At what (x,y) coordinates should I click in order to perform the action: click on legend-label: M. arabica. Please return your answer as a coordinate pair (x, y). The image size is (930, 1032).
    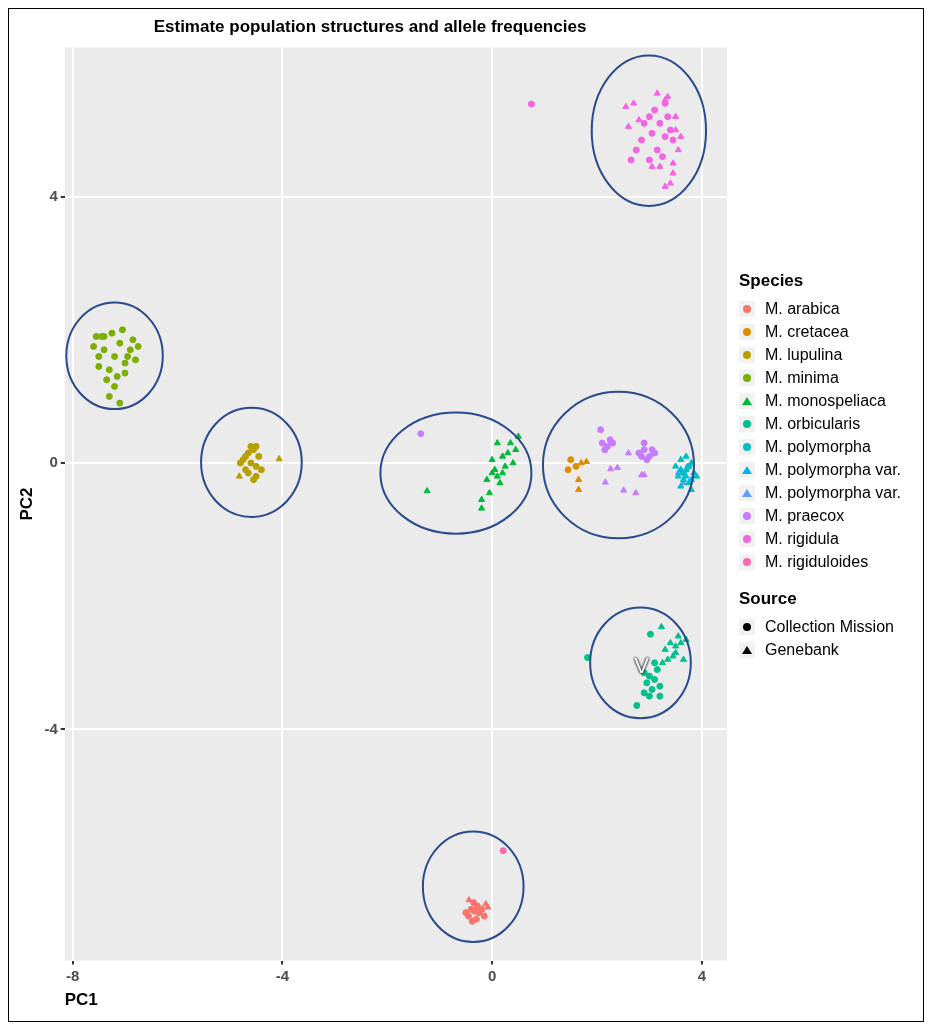
    Looking at the image, I should click on (802, 308).